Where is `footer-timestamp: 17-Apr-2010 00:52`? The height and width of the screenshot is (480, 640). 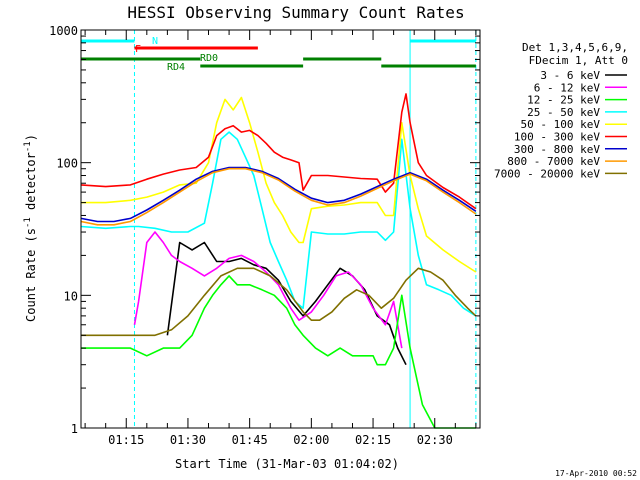
footer-timestamp: 17-Apr-2010 00:52 is located at coordinates (596, 473).